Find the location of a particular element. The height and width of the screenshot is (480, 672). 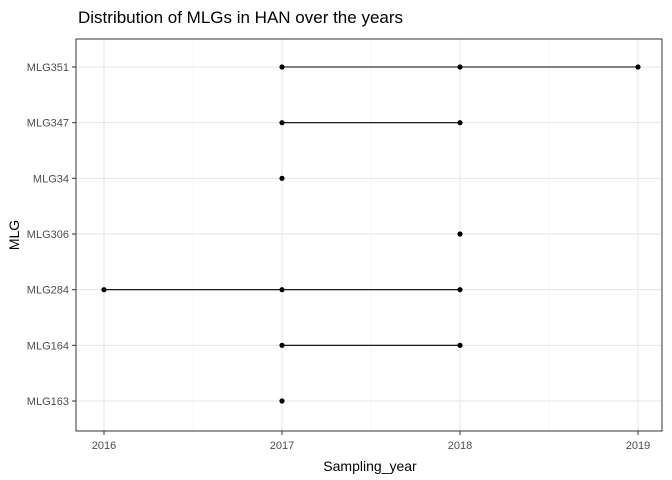

x-axis-title: Sampling_year is located at coordinates (370, 466).